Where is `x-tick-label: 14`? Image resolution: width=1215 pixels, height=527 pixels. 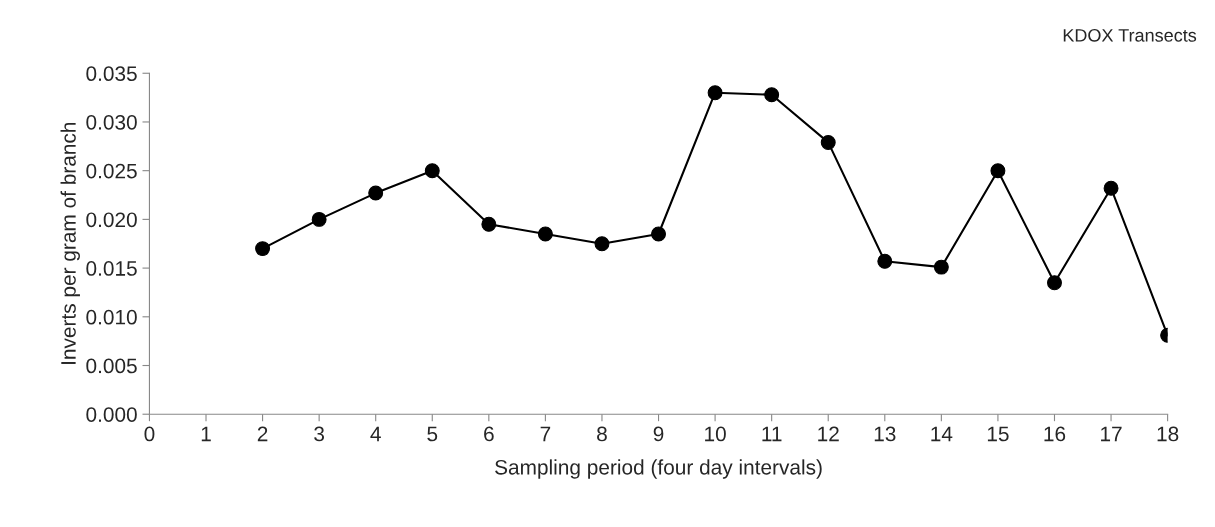 x-tick-label: 14 is located at coordinates (942, 434).